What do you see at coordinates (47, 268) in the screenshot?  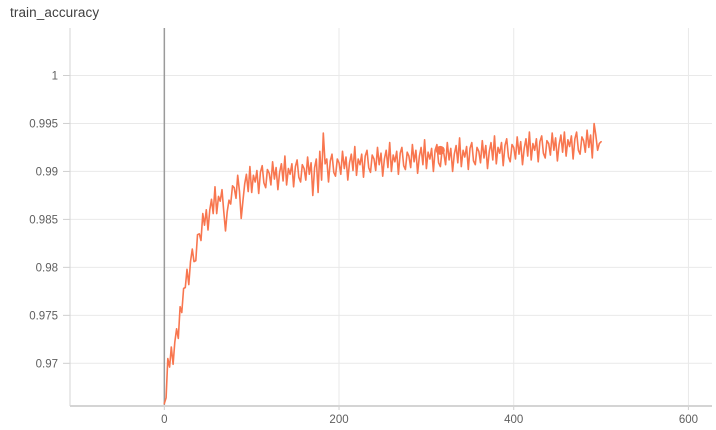 I see `y-tick-label: 0.98` at bounding box center [47, 268].